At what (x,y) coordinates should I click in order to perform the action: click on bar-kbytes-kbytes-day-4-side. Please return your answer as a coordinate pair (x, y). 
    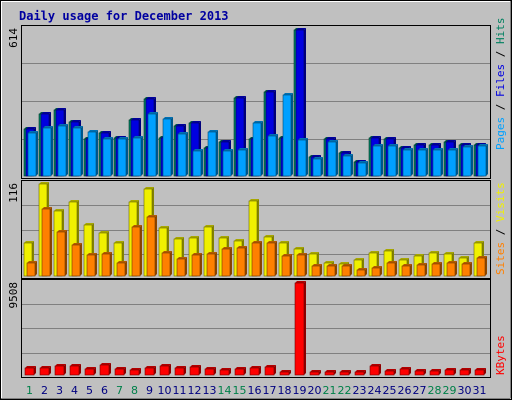
    Looking at the image, I should click on (80, 369).